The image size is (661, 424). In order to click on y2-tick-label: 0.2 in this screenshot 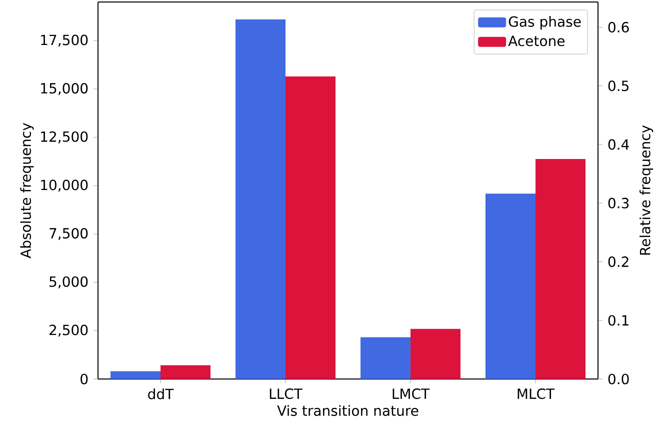, I will do `click(618, 262)`.